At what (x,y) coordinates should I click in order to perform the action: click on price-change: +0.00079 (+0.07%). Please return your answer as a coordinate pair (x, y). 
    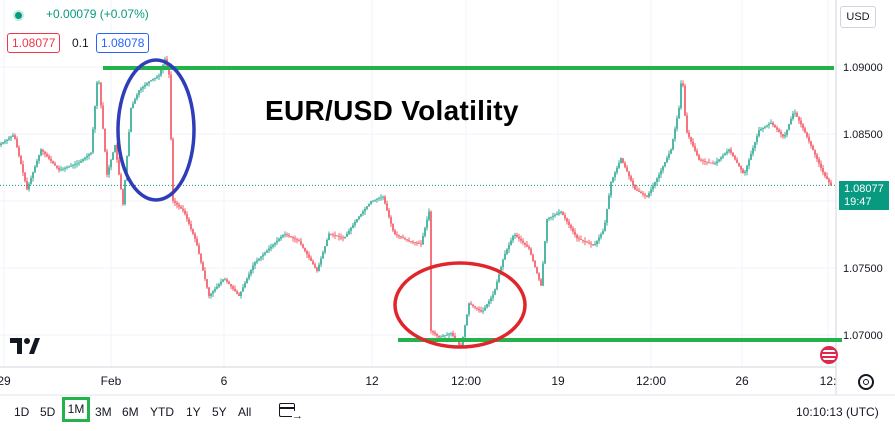
    Looking at the image, I should click on (97, 14).